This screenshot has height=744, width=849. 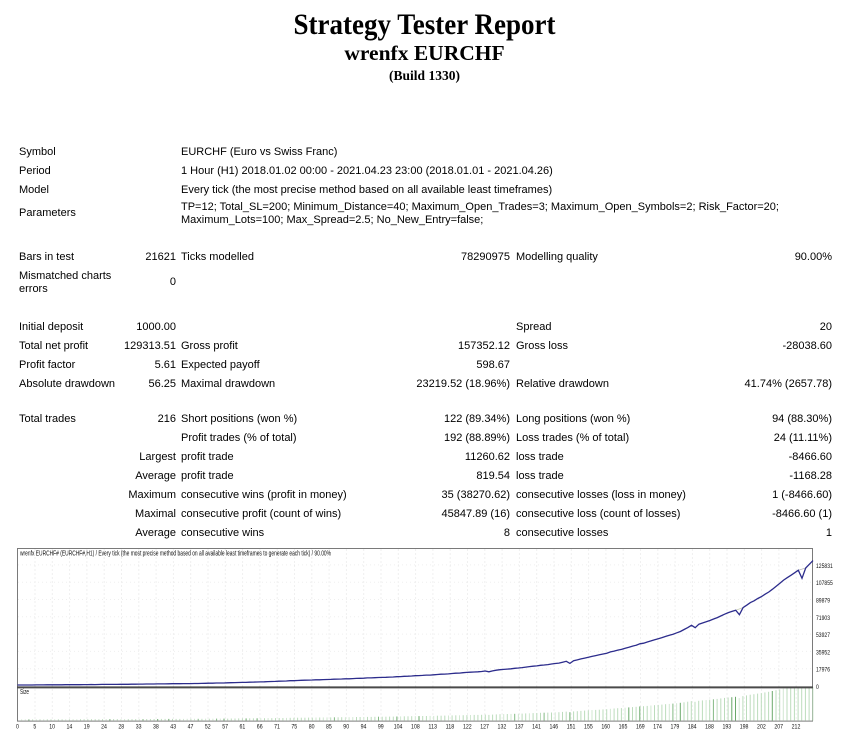 I want to click on svg-text: 71, so click(x=277, y=726).